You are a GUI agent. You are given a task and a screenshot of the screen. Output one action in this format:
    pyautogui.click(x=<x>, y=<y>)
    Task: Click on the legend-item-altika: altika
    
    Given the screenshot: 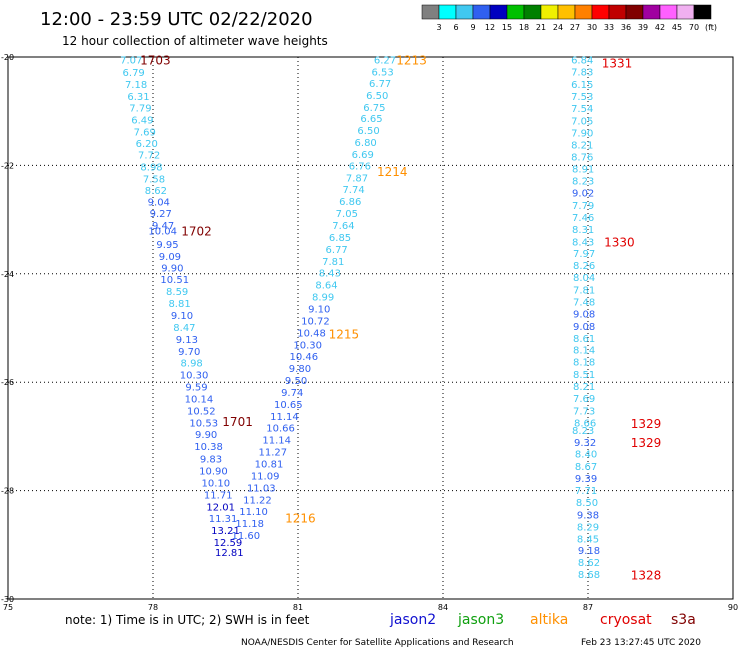 What is the action you would take?
    pyautogui.click(x=549, y=620)
    